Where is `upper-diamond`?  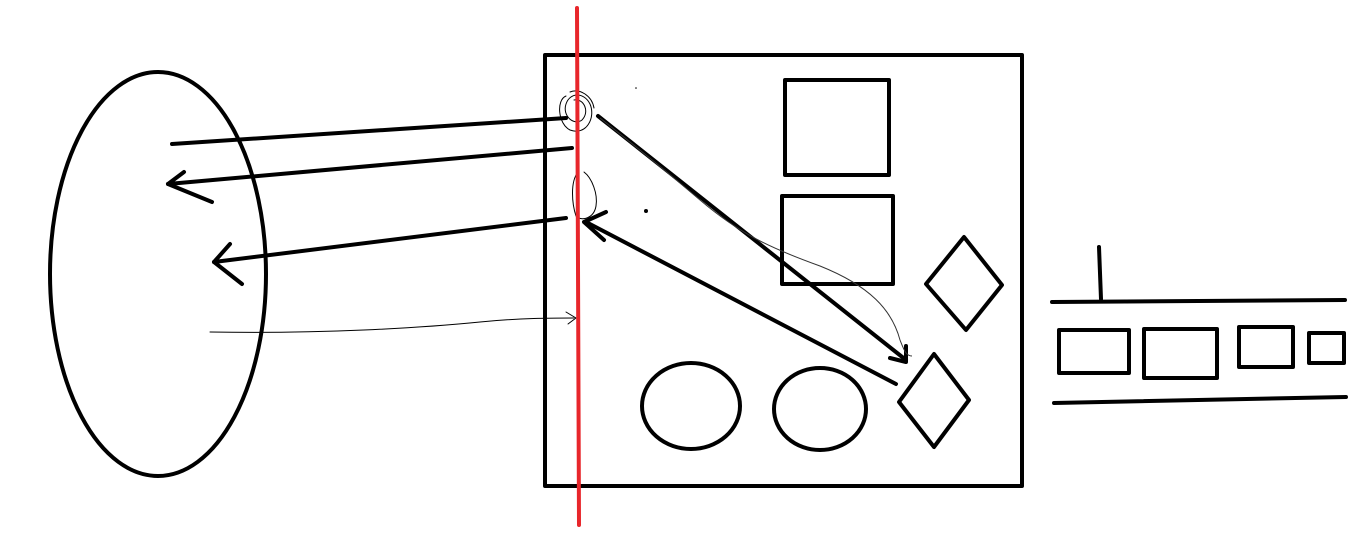 upper-diamond is located at coordinates (964, 283).